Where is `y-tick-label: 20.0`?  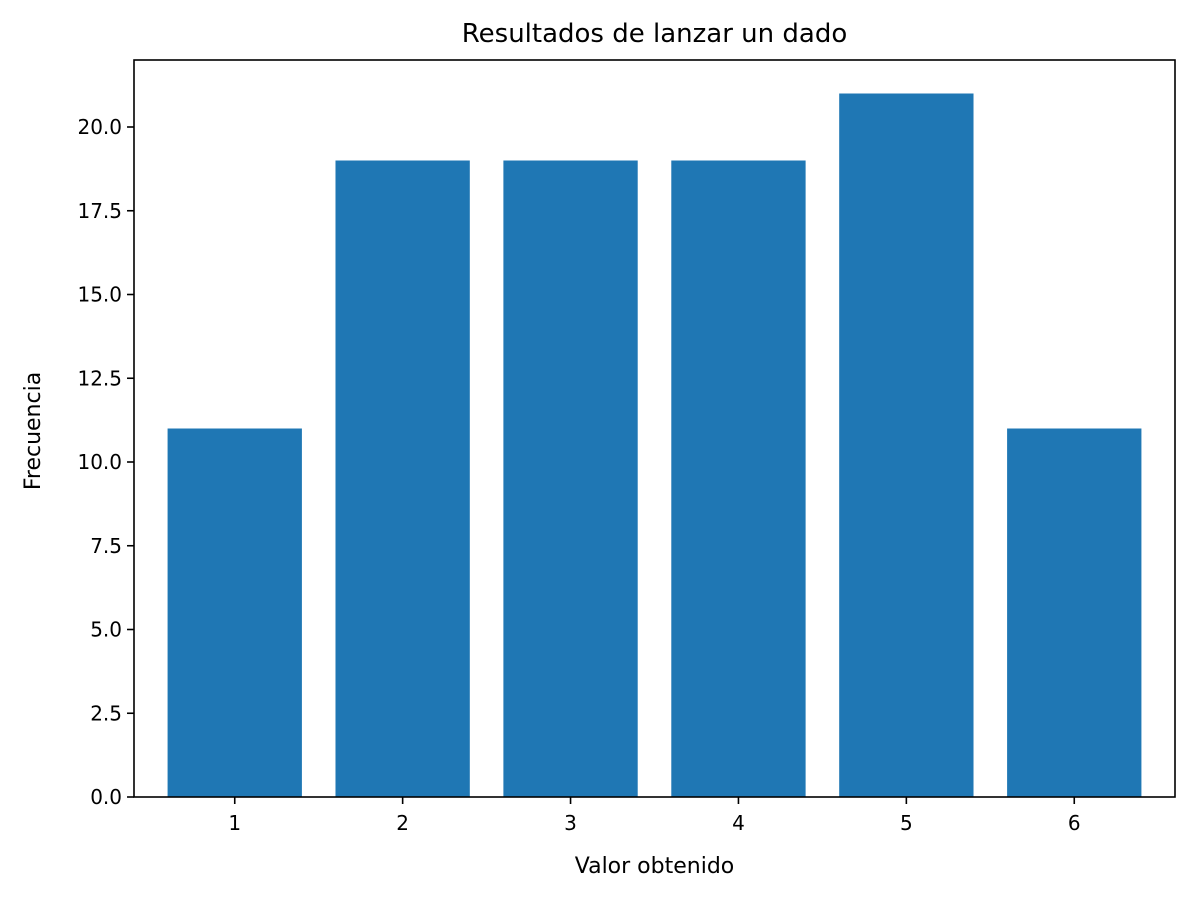 y-tick-label: 20.0 is located at coordinates (99, 127).